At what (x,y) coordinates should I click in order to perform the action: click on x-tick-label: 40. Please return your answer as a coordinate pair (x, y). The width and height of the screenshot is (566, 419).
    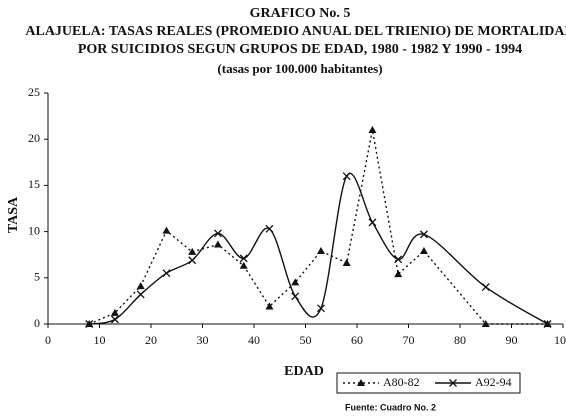
    Looking at the image, I should click on (254, 340).